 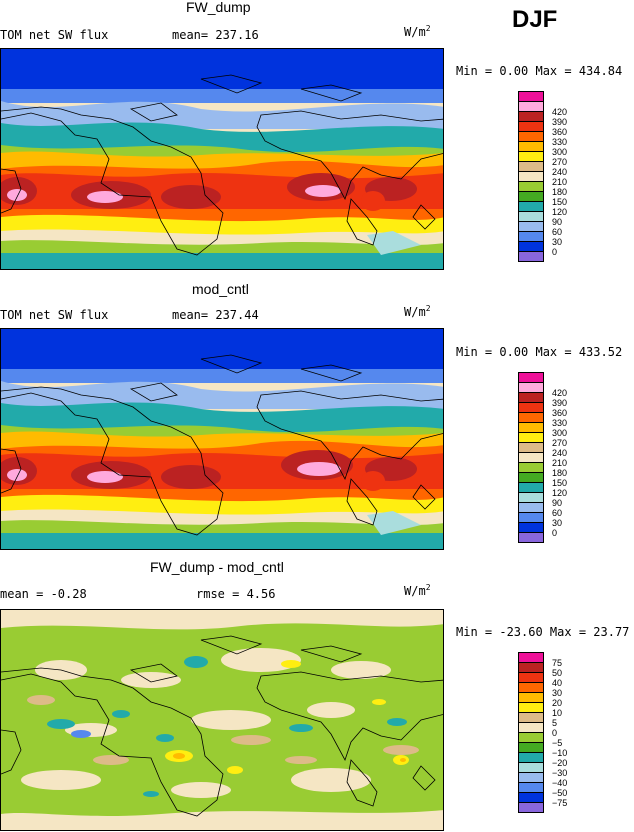 I want to click on panel1-field-label: TOM net SW flux, so click(x=54, y=35).